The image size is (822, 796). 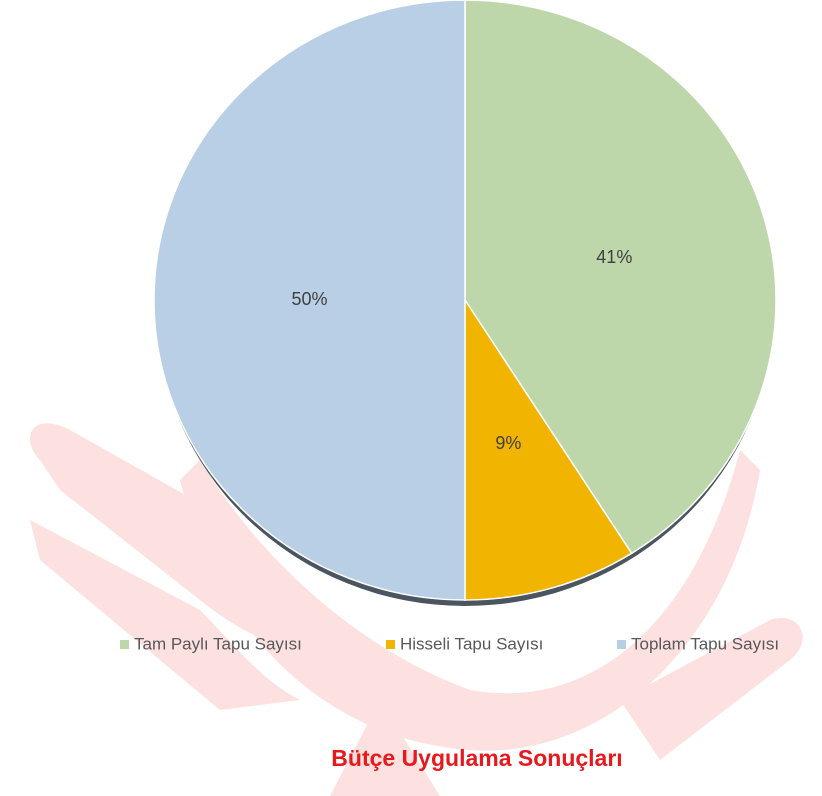 What do you see at coordinates (471, 643) in the screenshot?
I see `legend-label: Hisseli Tapu Sayısı` at bounding box center [471, 643].